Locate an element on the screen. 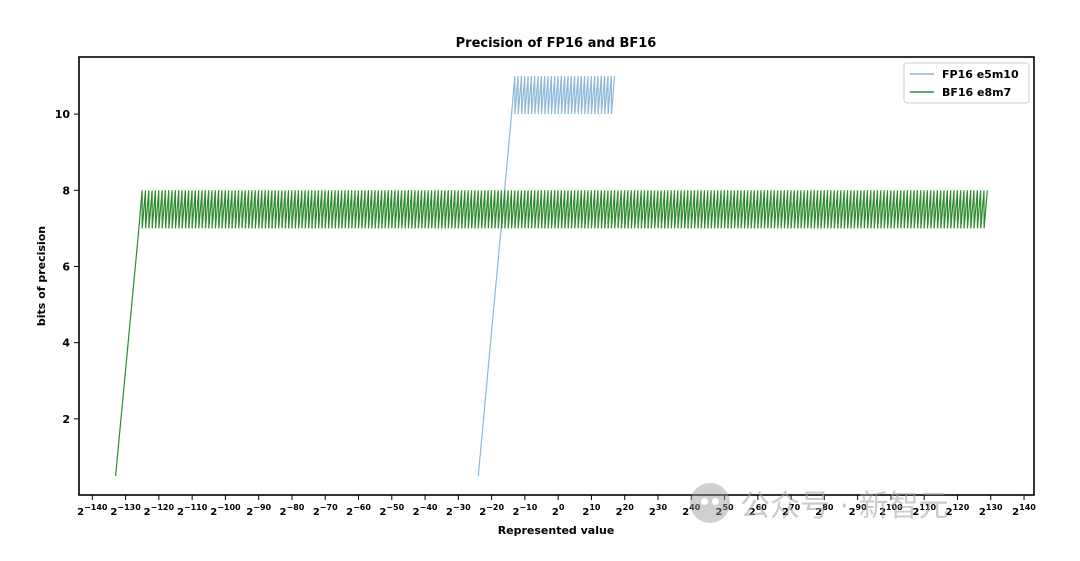 The image size is (1080, 561). x-tick-label: 270 is located at coordinates (791, 510).